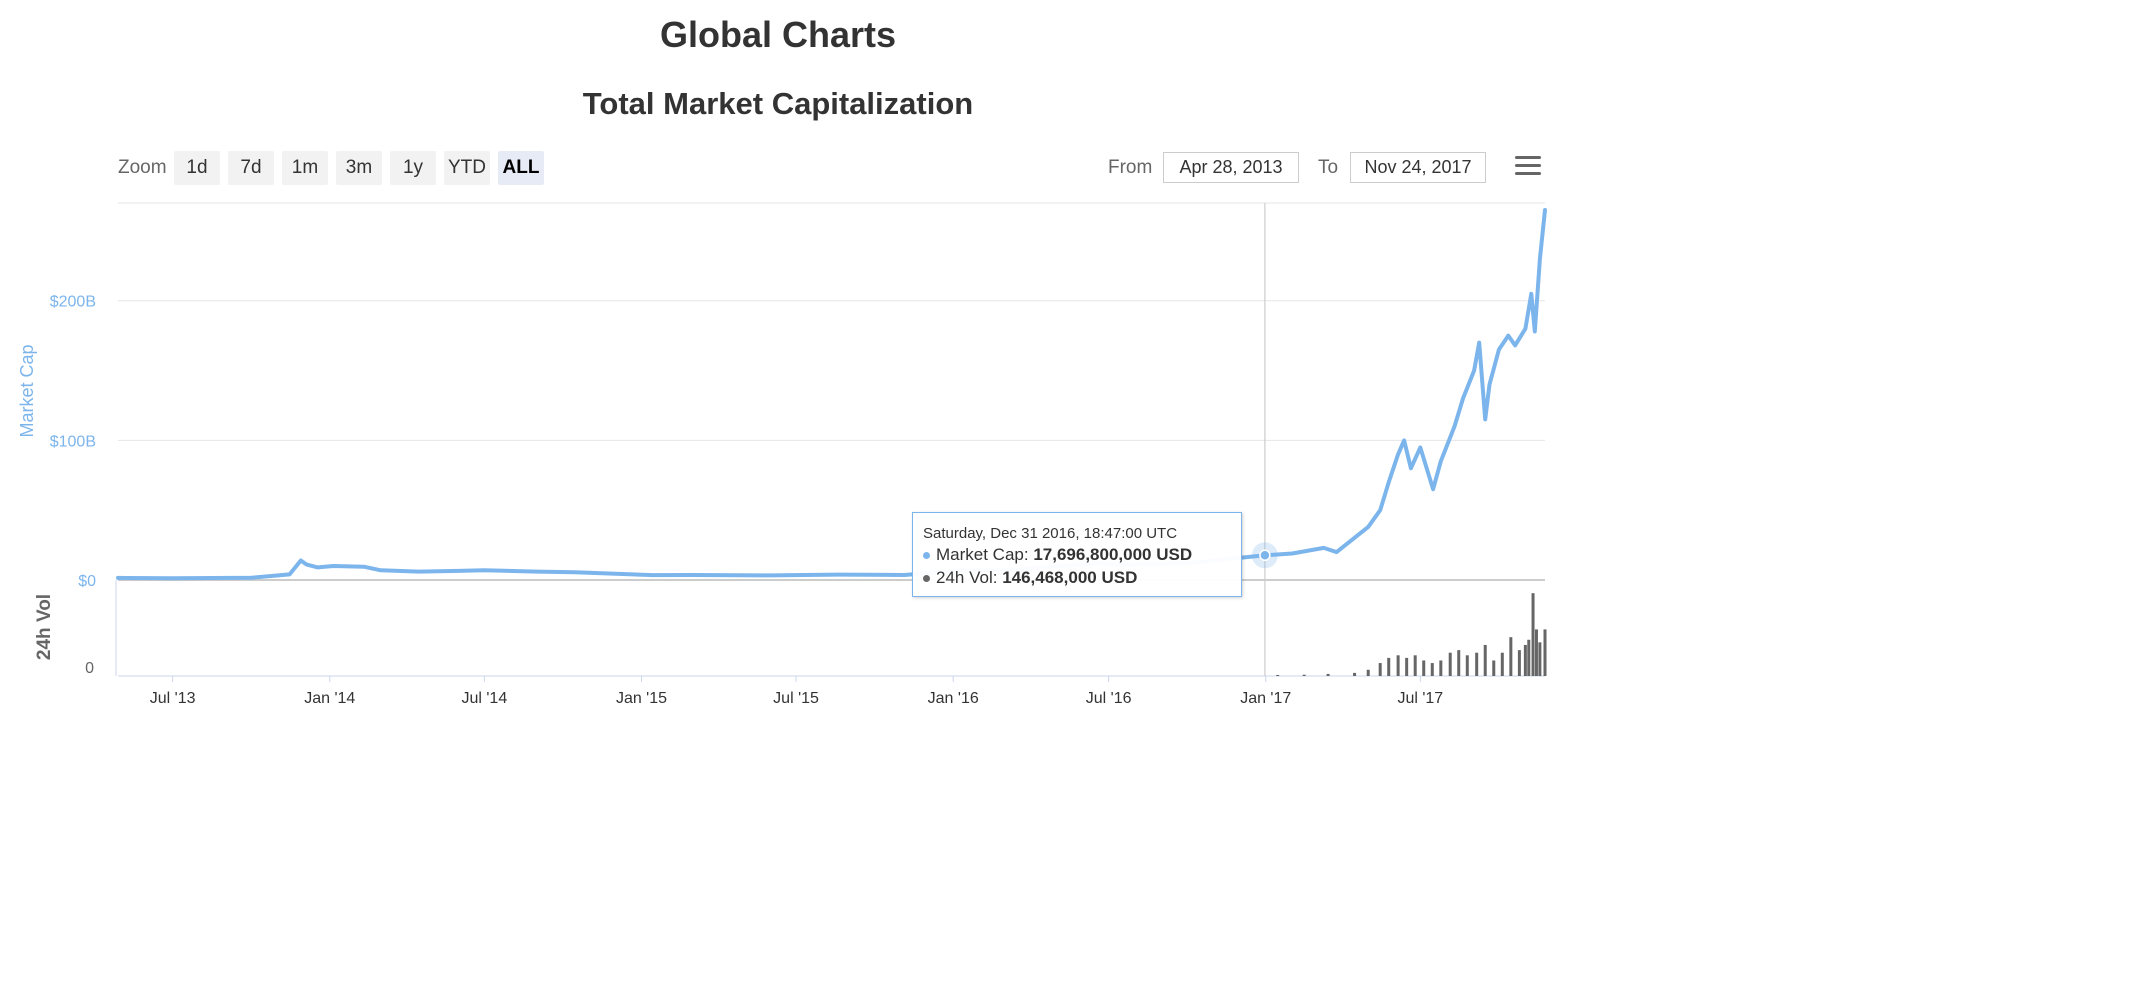  Describe the element at coordinates (796, 698) in the screenshot. I see `x-tick-label: Jul '15` at that location.